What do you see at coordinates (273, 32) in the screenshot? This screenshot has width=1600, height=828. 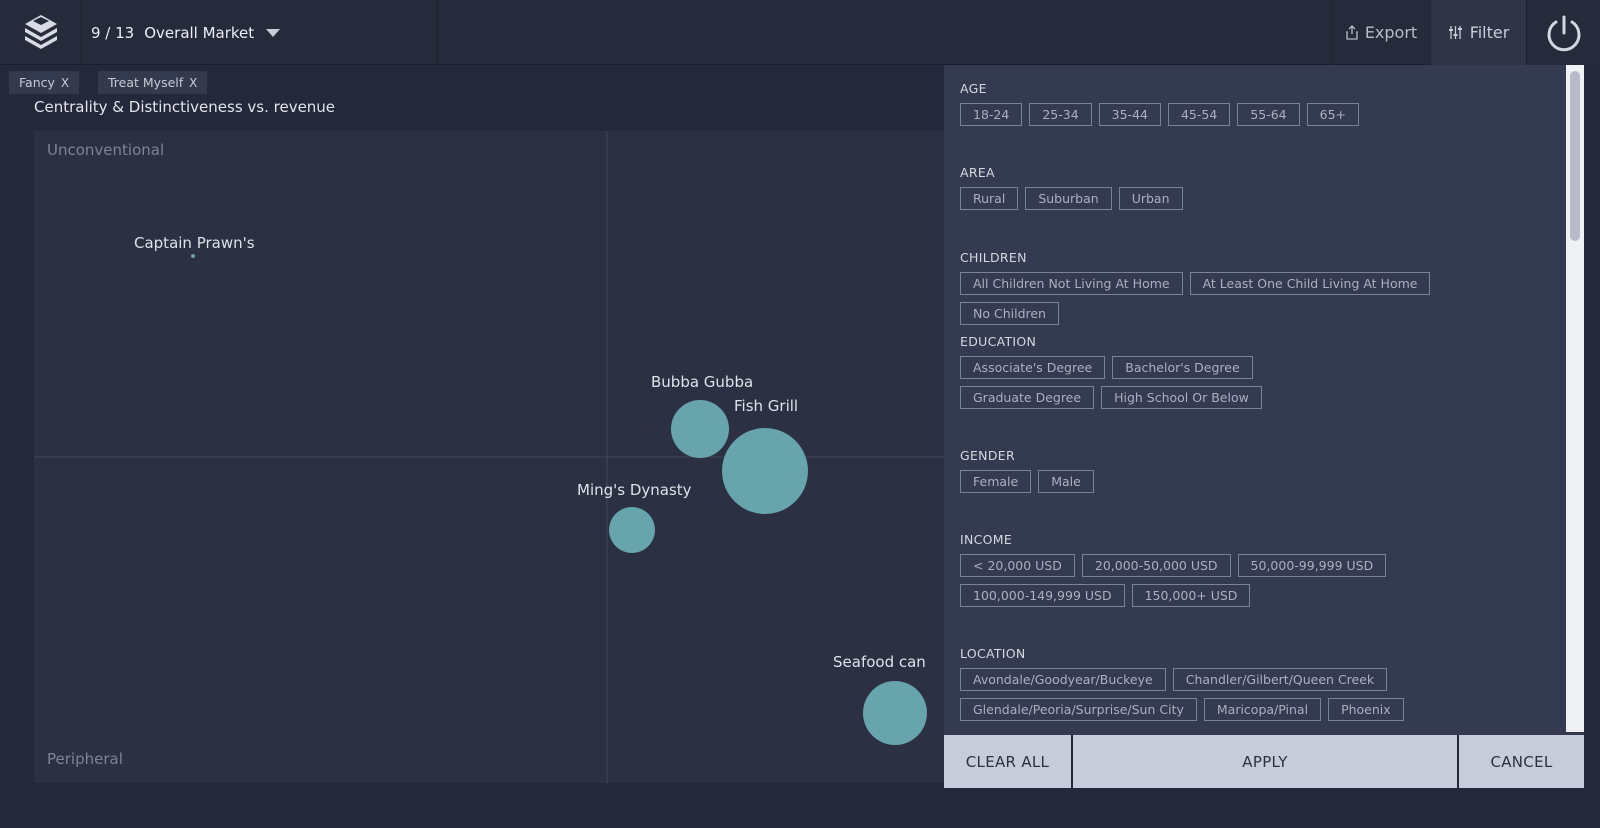 I see `chevron-down-icon` at bounding box center [273, 32].